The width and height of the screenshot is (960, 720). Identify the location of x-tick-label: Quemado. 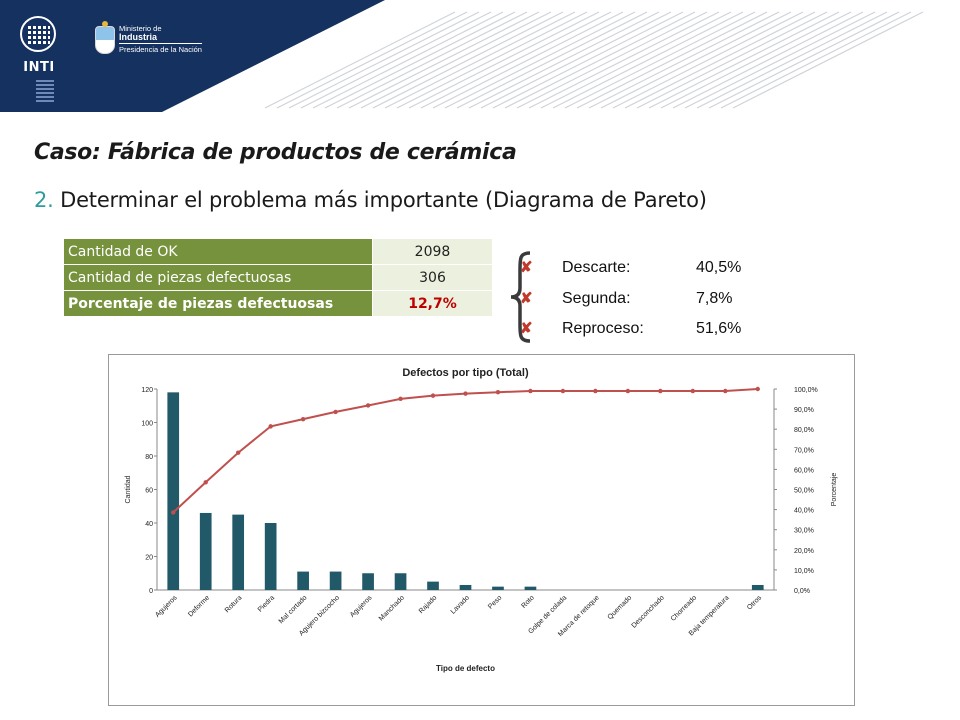
(620, 607).